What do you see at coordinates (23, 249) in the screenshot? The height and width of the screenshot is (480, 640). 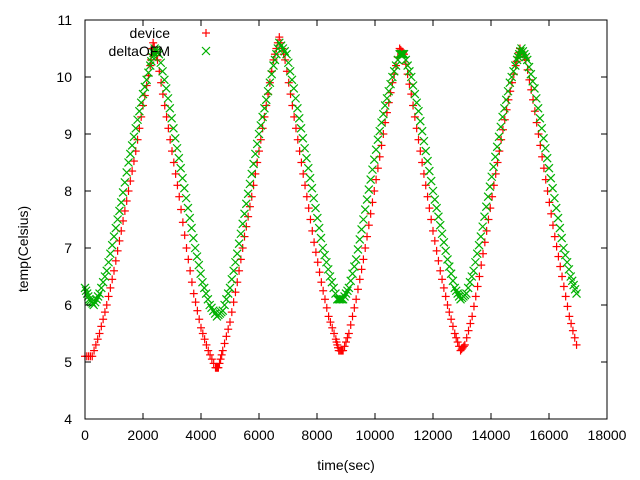 I see `y-axis-label: temp(Celsius)` at bounding box center [23, 249].